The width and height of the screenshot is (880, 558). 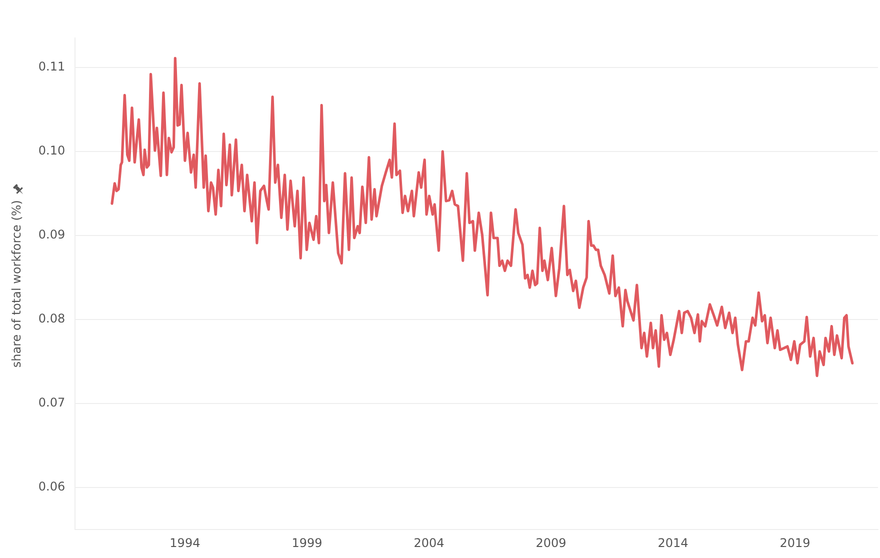 What do you see at coordinates (795, 543) in the screenshot?
I see `x-tick-label: 2019` at bounding box center [795, 543].